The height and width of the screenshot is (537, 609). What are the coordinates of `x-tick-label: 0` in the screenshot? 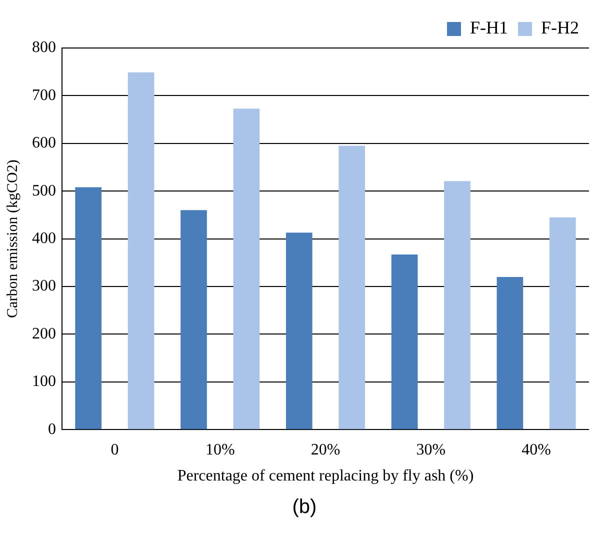 It's located at (114, 449).